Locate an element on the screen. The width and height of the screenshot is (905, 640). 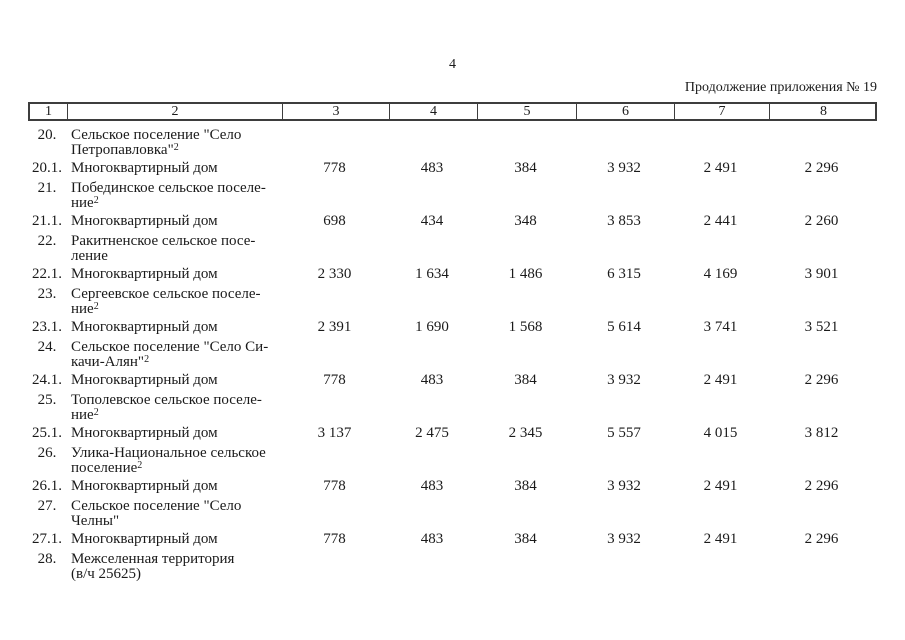
settlement-name-line-1: Ракитненское сельское посе- is located at coordinates (163, 241).